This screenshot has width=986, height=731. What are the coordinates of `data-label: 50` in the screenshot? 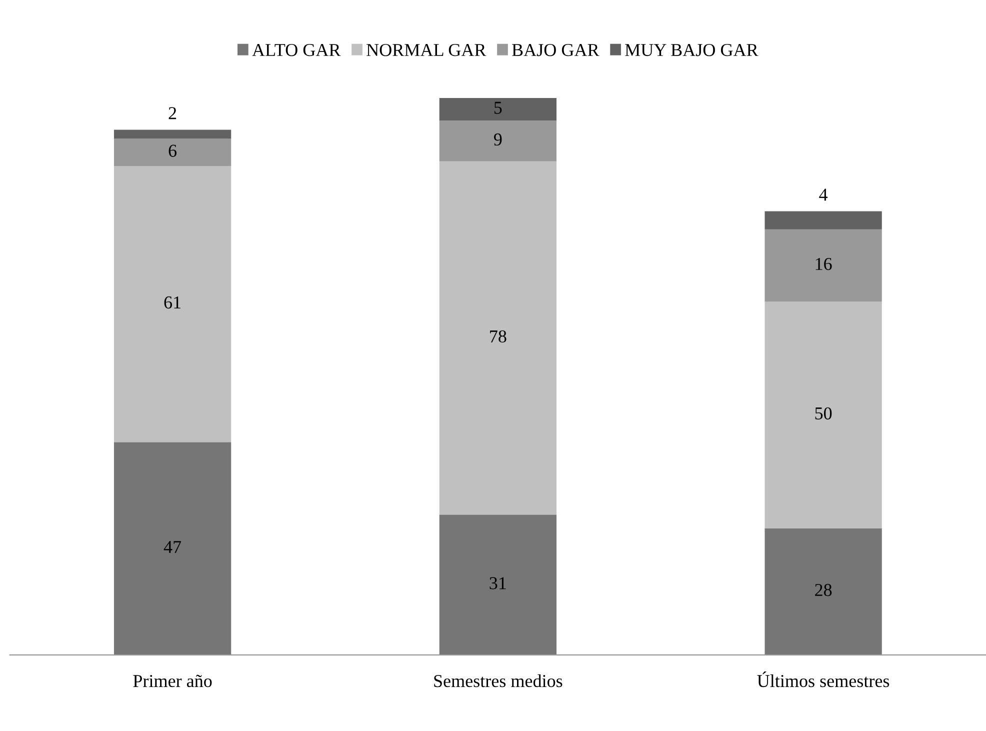 It's located at (823, 413).